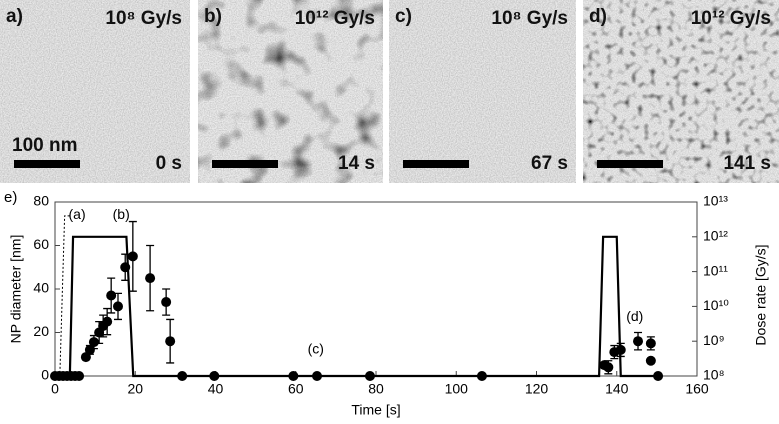 The image size is (779, 424). I want to click on y-tick-label: 80, so click(41, 201).